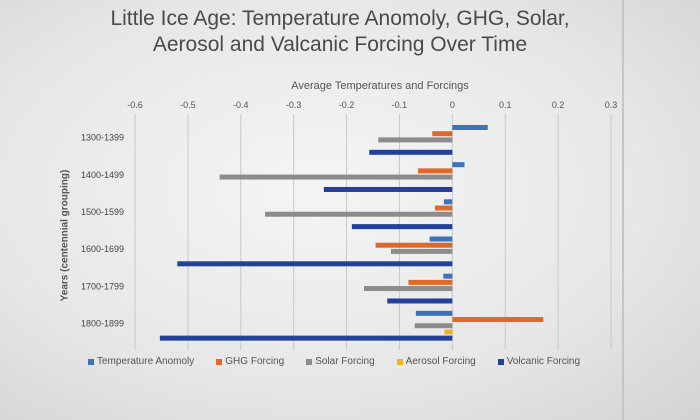  Describe the element at coordinates (255, 361) in the screenshot. I see `legend-label: GHG Forcing` at that location.